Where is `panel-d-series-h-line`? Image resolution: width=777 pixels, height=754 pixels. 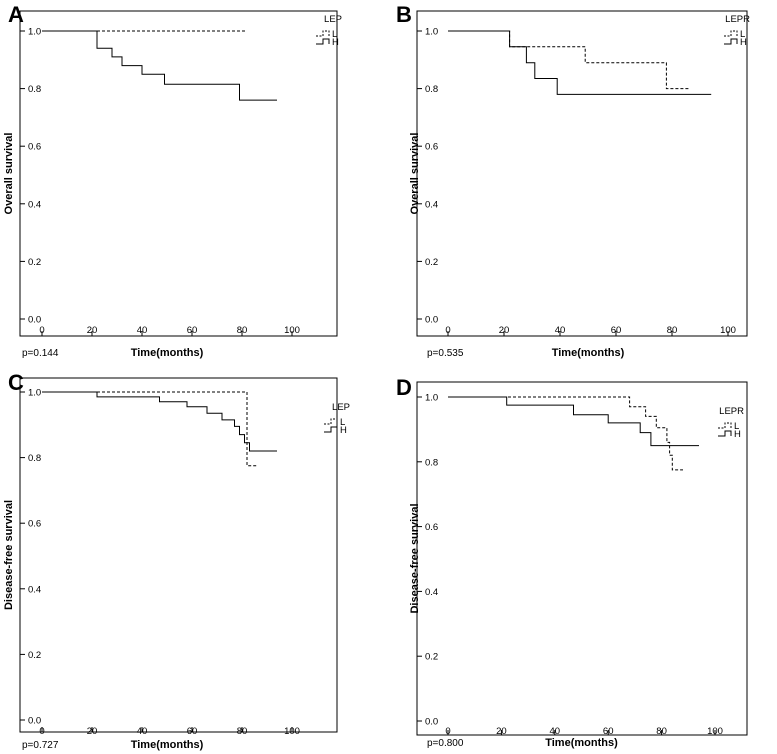
panel-d-series-h-line is located at coordinates (573, 421).